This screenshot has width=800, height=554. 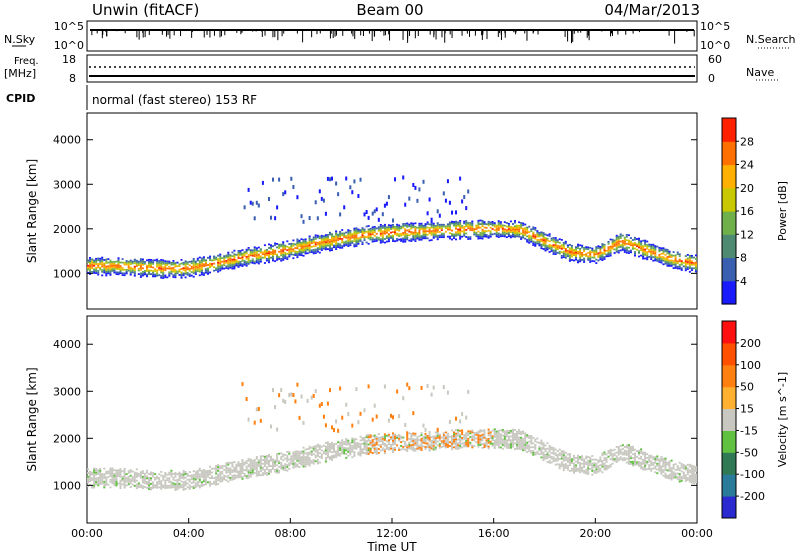 What do you see at coordinates (729, 441) in the screenshot?
I see `colorbar-segment` at bounding box center [729, 441].